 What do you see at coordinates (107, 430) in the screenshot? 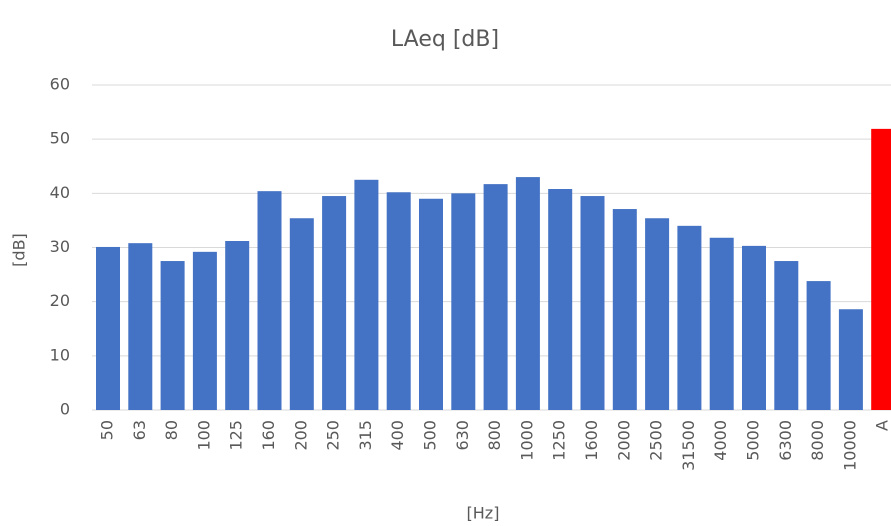
I see `x-tick-label: 50` at bounding box center [107, 430].